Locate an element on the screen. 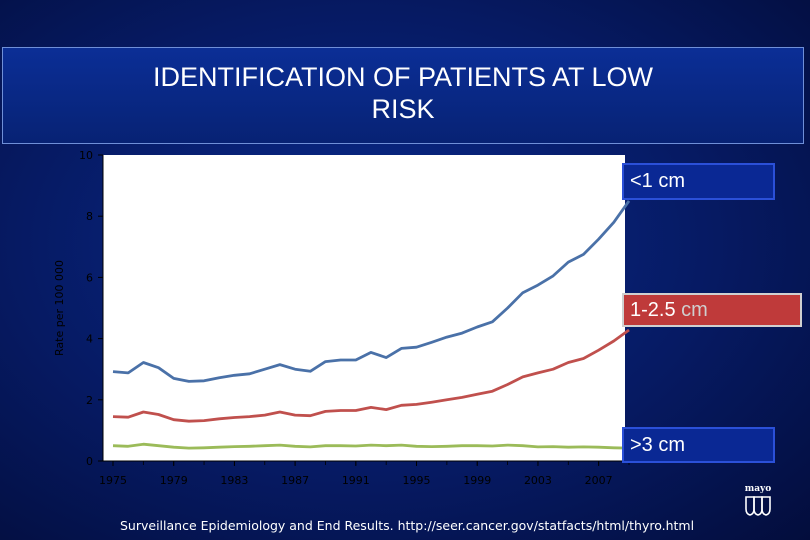 This screenshot has width=810, height=540. x-tick-label: 2007 is located at coordinates (599, 480).